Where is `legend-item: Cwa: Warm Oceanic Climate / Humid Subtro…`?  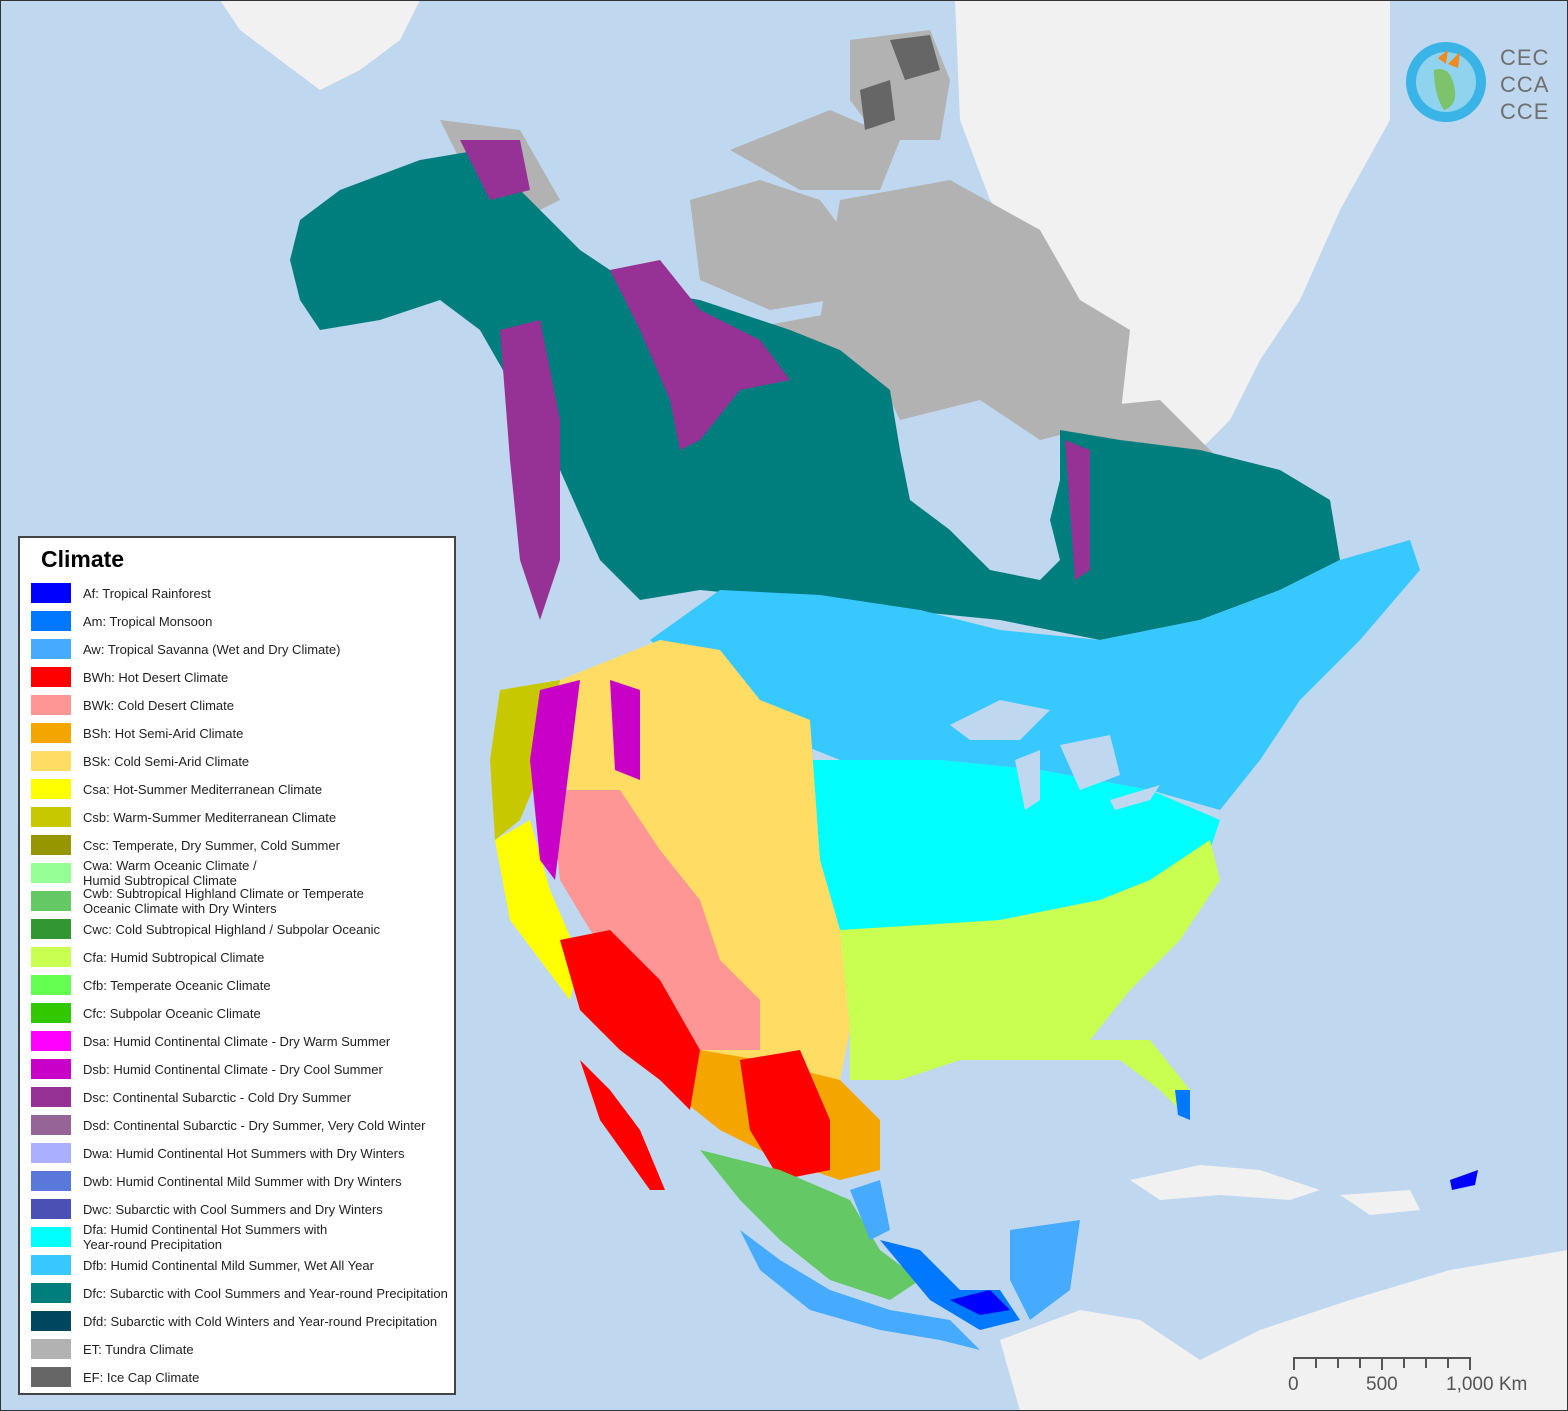
legend-item: Cwa: Warm Oceanic Climate / Humid Subtro… is located at coordinates (239, 873).